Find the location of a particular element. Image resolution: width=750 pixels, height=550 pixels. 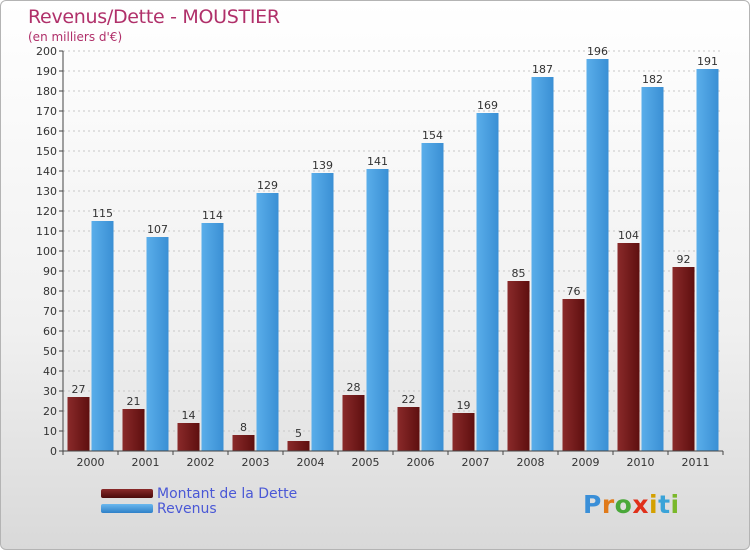

logo-letter: r is located at coordinates (608, 504).